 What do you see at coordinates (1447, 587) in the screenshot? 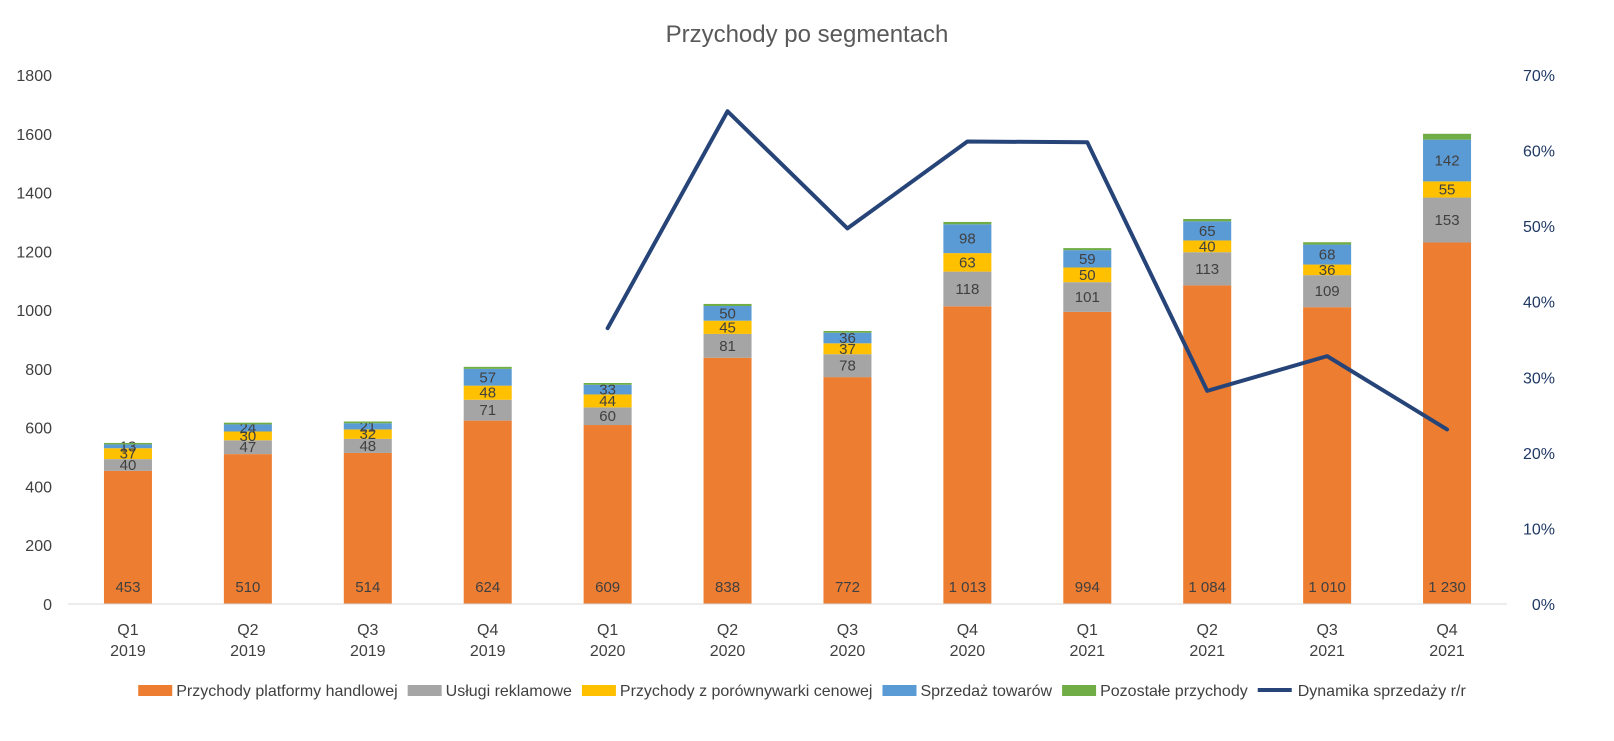
I see `data-label: 1 230` at bounding box center [1447, 587].